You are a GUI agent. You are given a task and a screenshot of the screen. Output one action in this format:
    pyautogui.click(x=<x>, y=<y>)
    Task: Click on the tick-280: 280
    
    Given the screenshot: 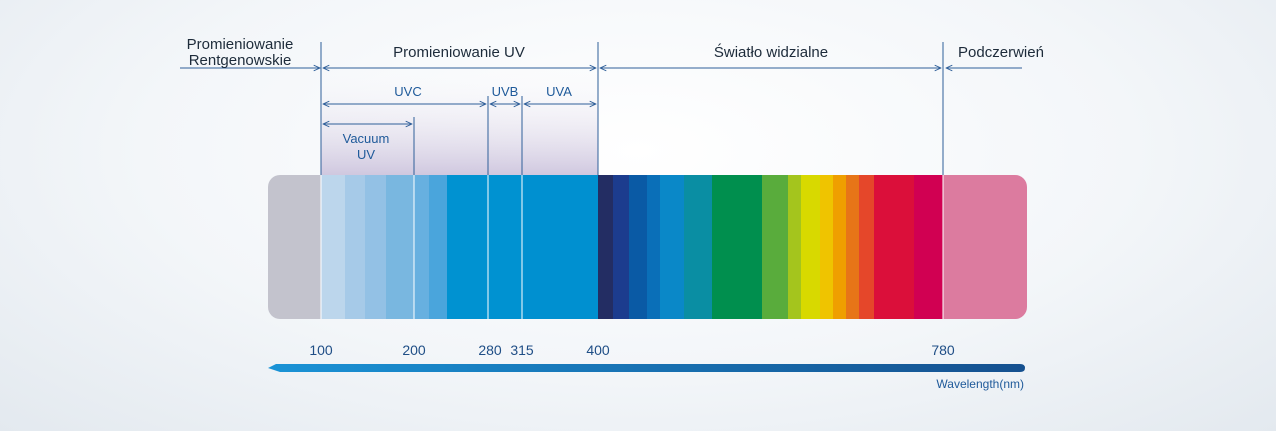 What is the action you would take?
    pyautogui.click(x=490, y=350)
    